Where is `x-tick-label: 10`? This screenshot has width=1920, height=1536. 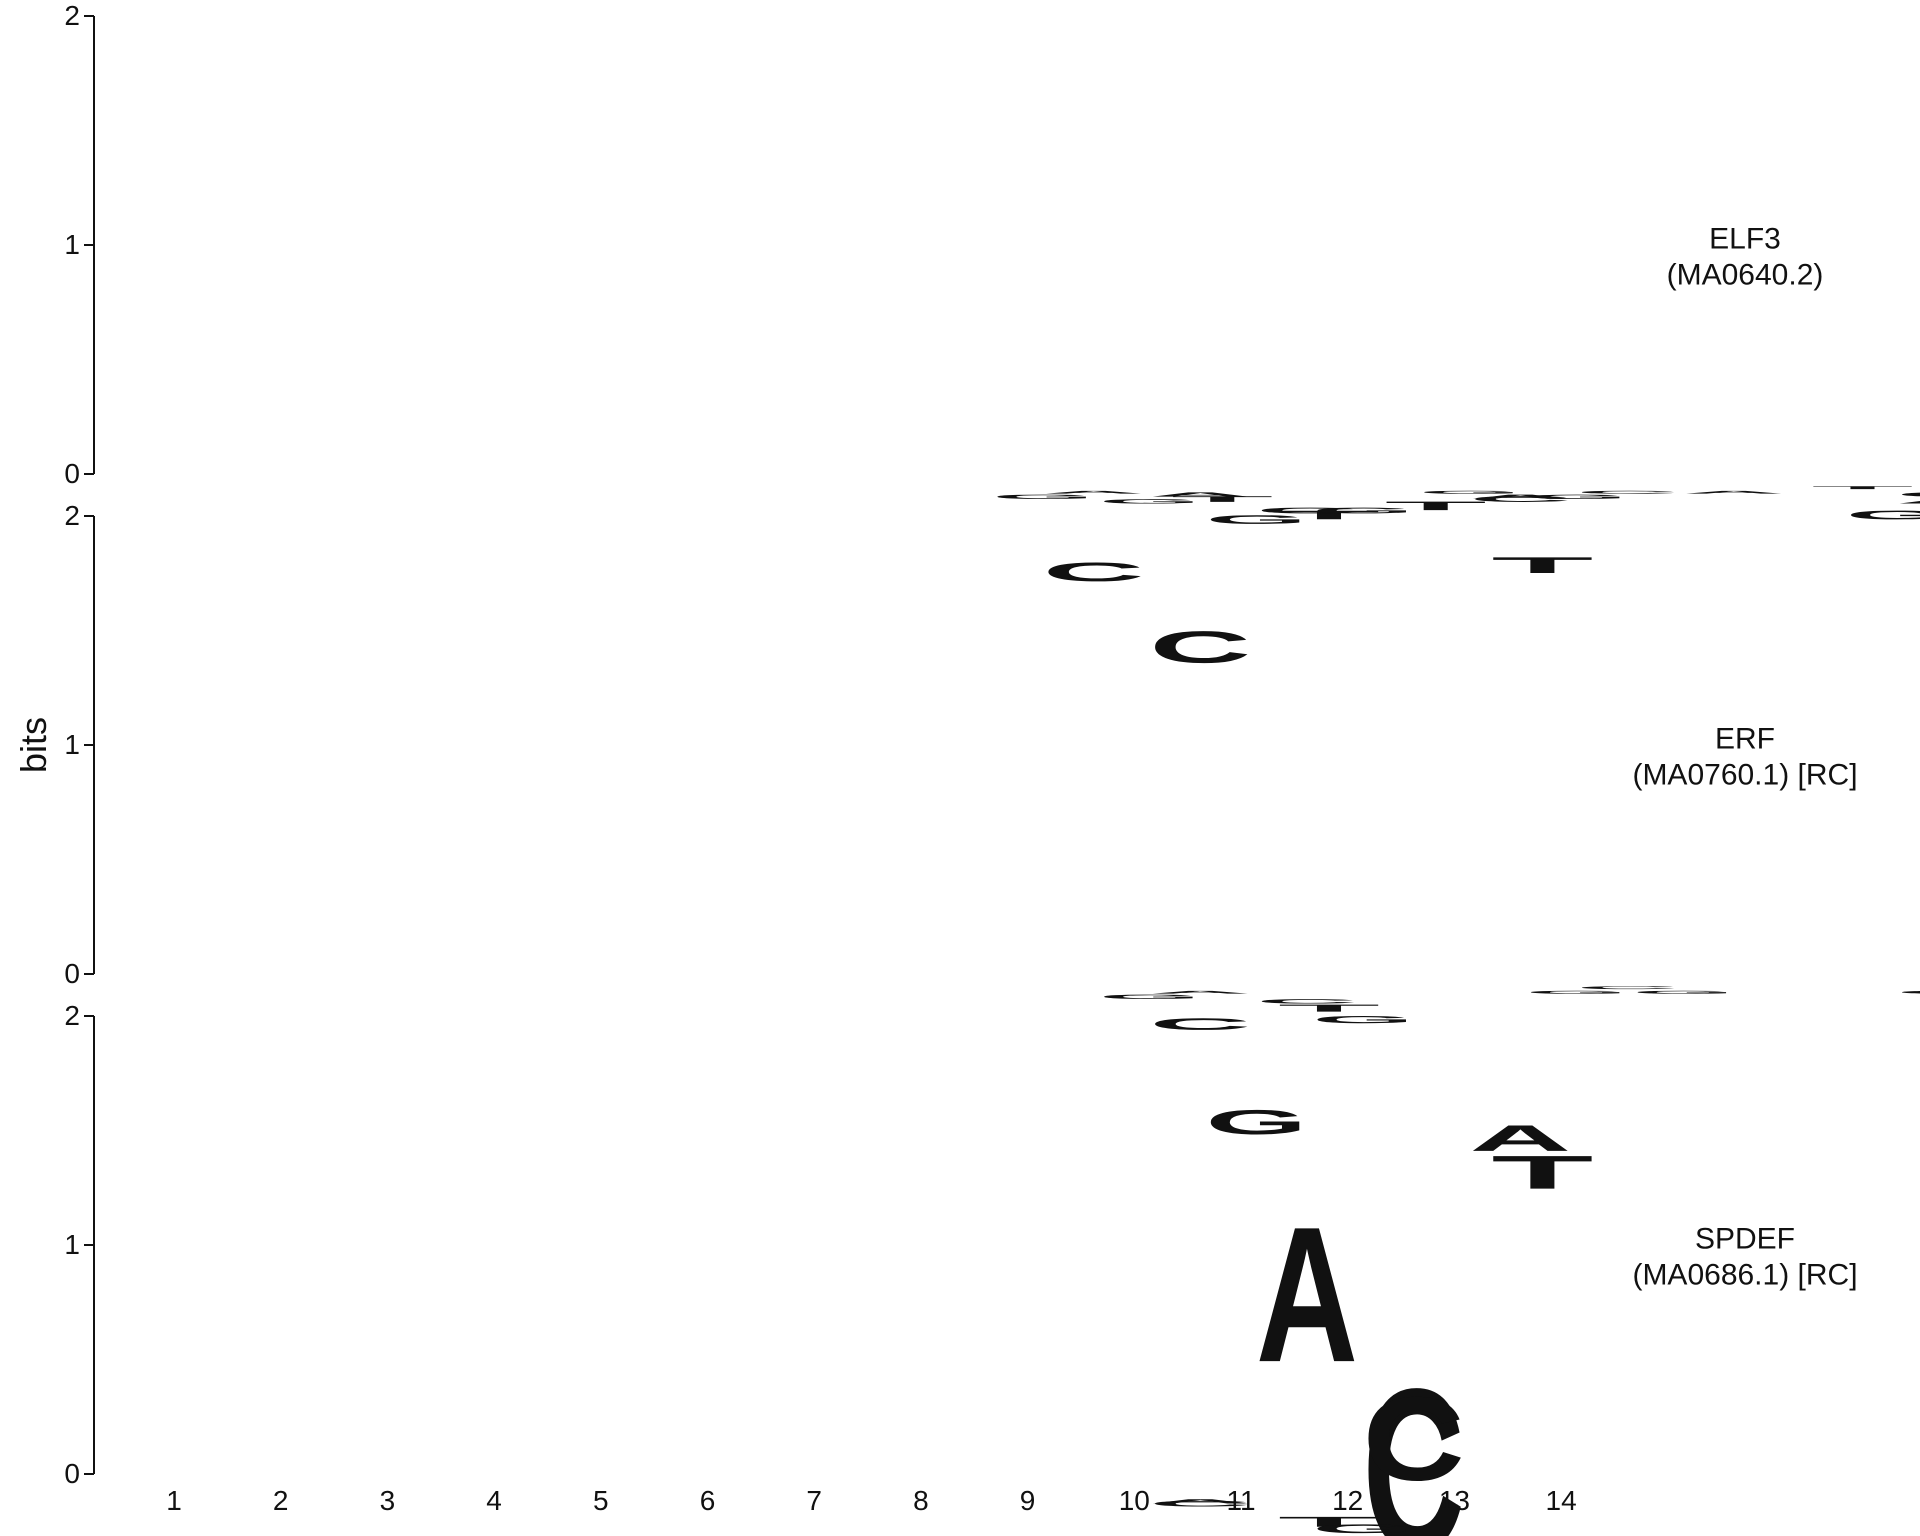 x-tick-label: 10 is located at coordinates (1134, 1500).